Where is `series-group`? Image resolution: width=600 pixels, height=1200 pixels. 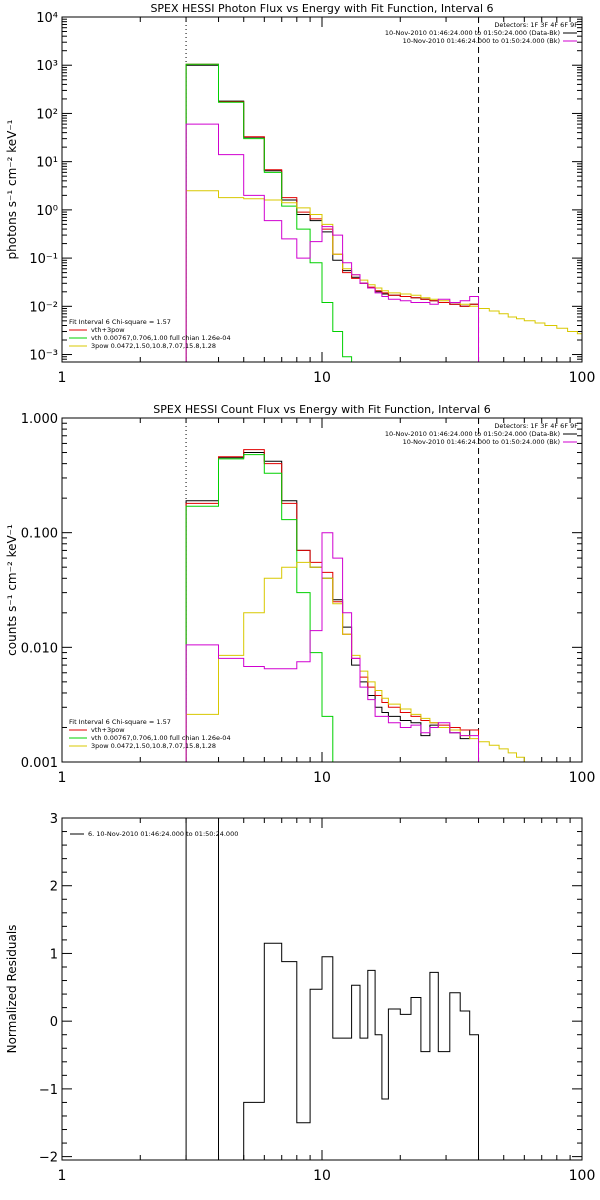
series-group is located at coordinates (332, 989).